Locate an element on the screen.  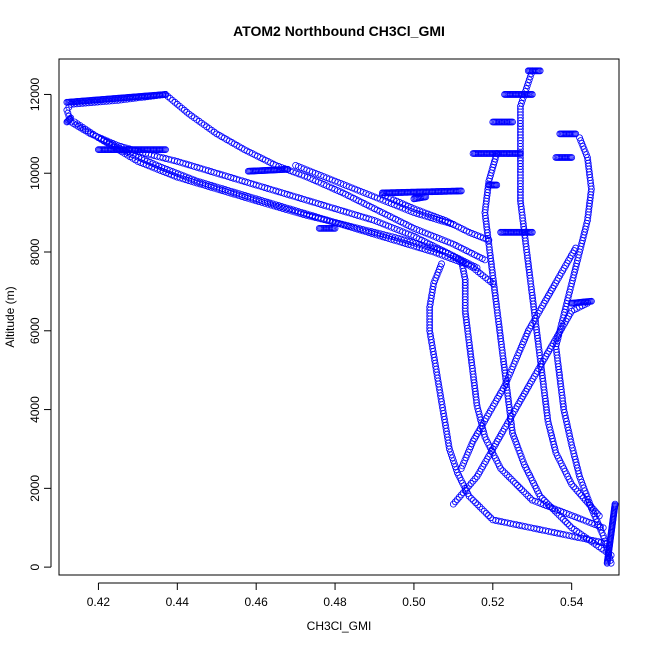
x-tick-label: 0.54 is located at coordinates (572, 602).